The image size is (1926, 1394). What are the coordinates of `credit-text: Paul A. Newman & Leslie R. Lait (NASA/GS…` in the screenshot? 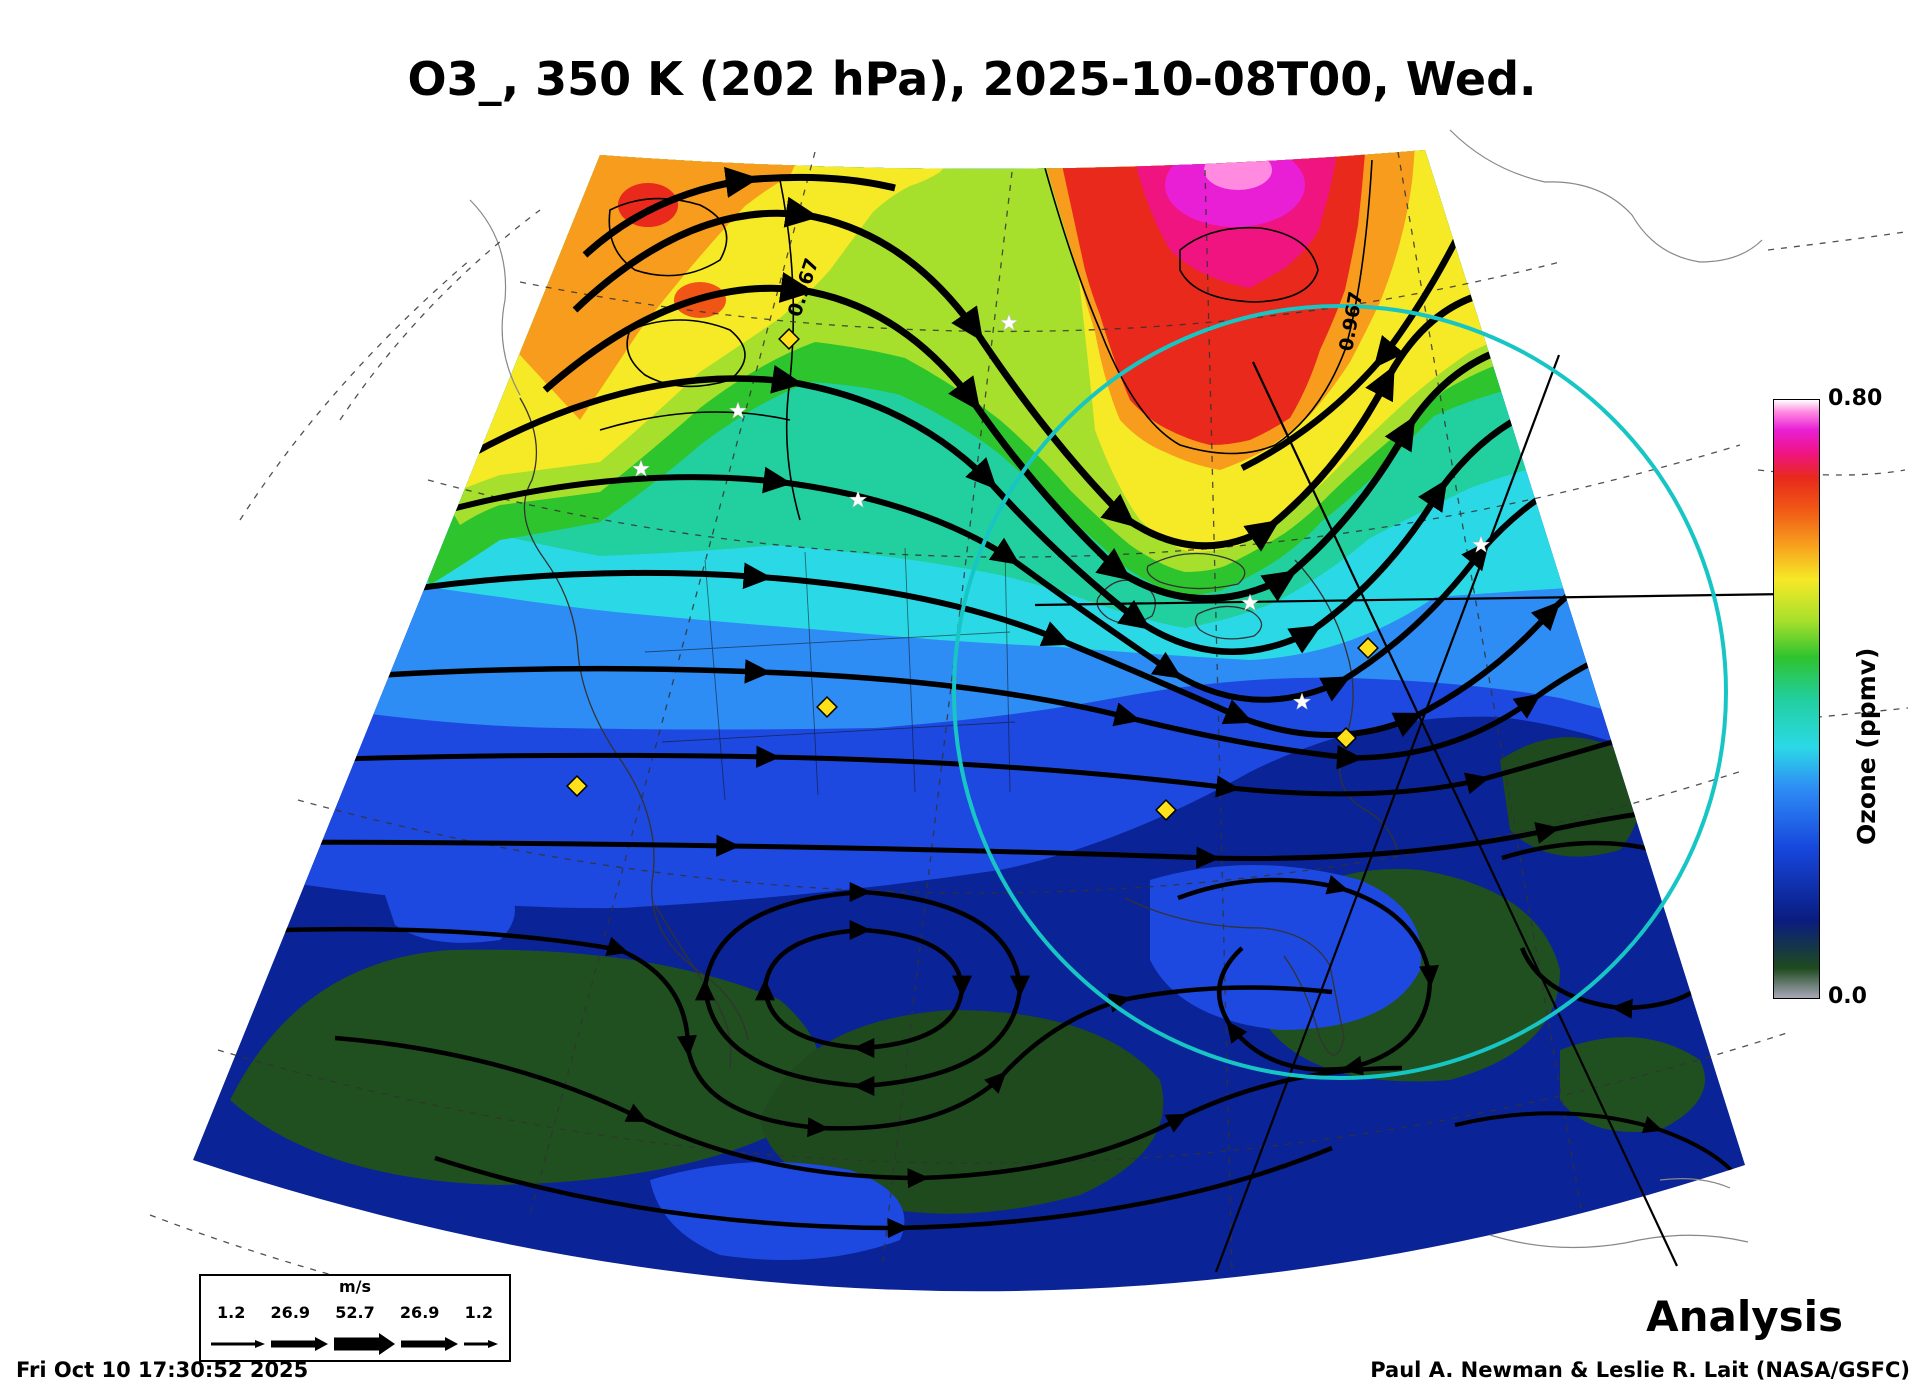 It's located at (1640, 1370).